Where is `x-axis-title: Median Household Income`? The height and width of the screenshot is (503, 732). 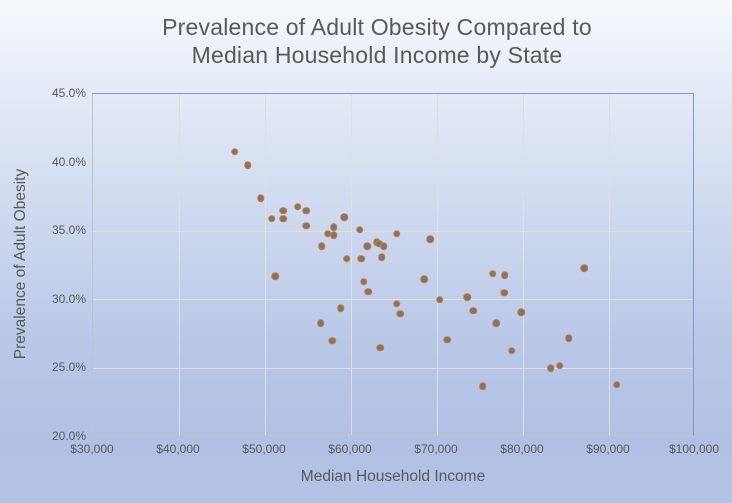
x-axis-title: Median Household Income is located at coordinates (393, 476).